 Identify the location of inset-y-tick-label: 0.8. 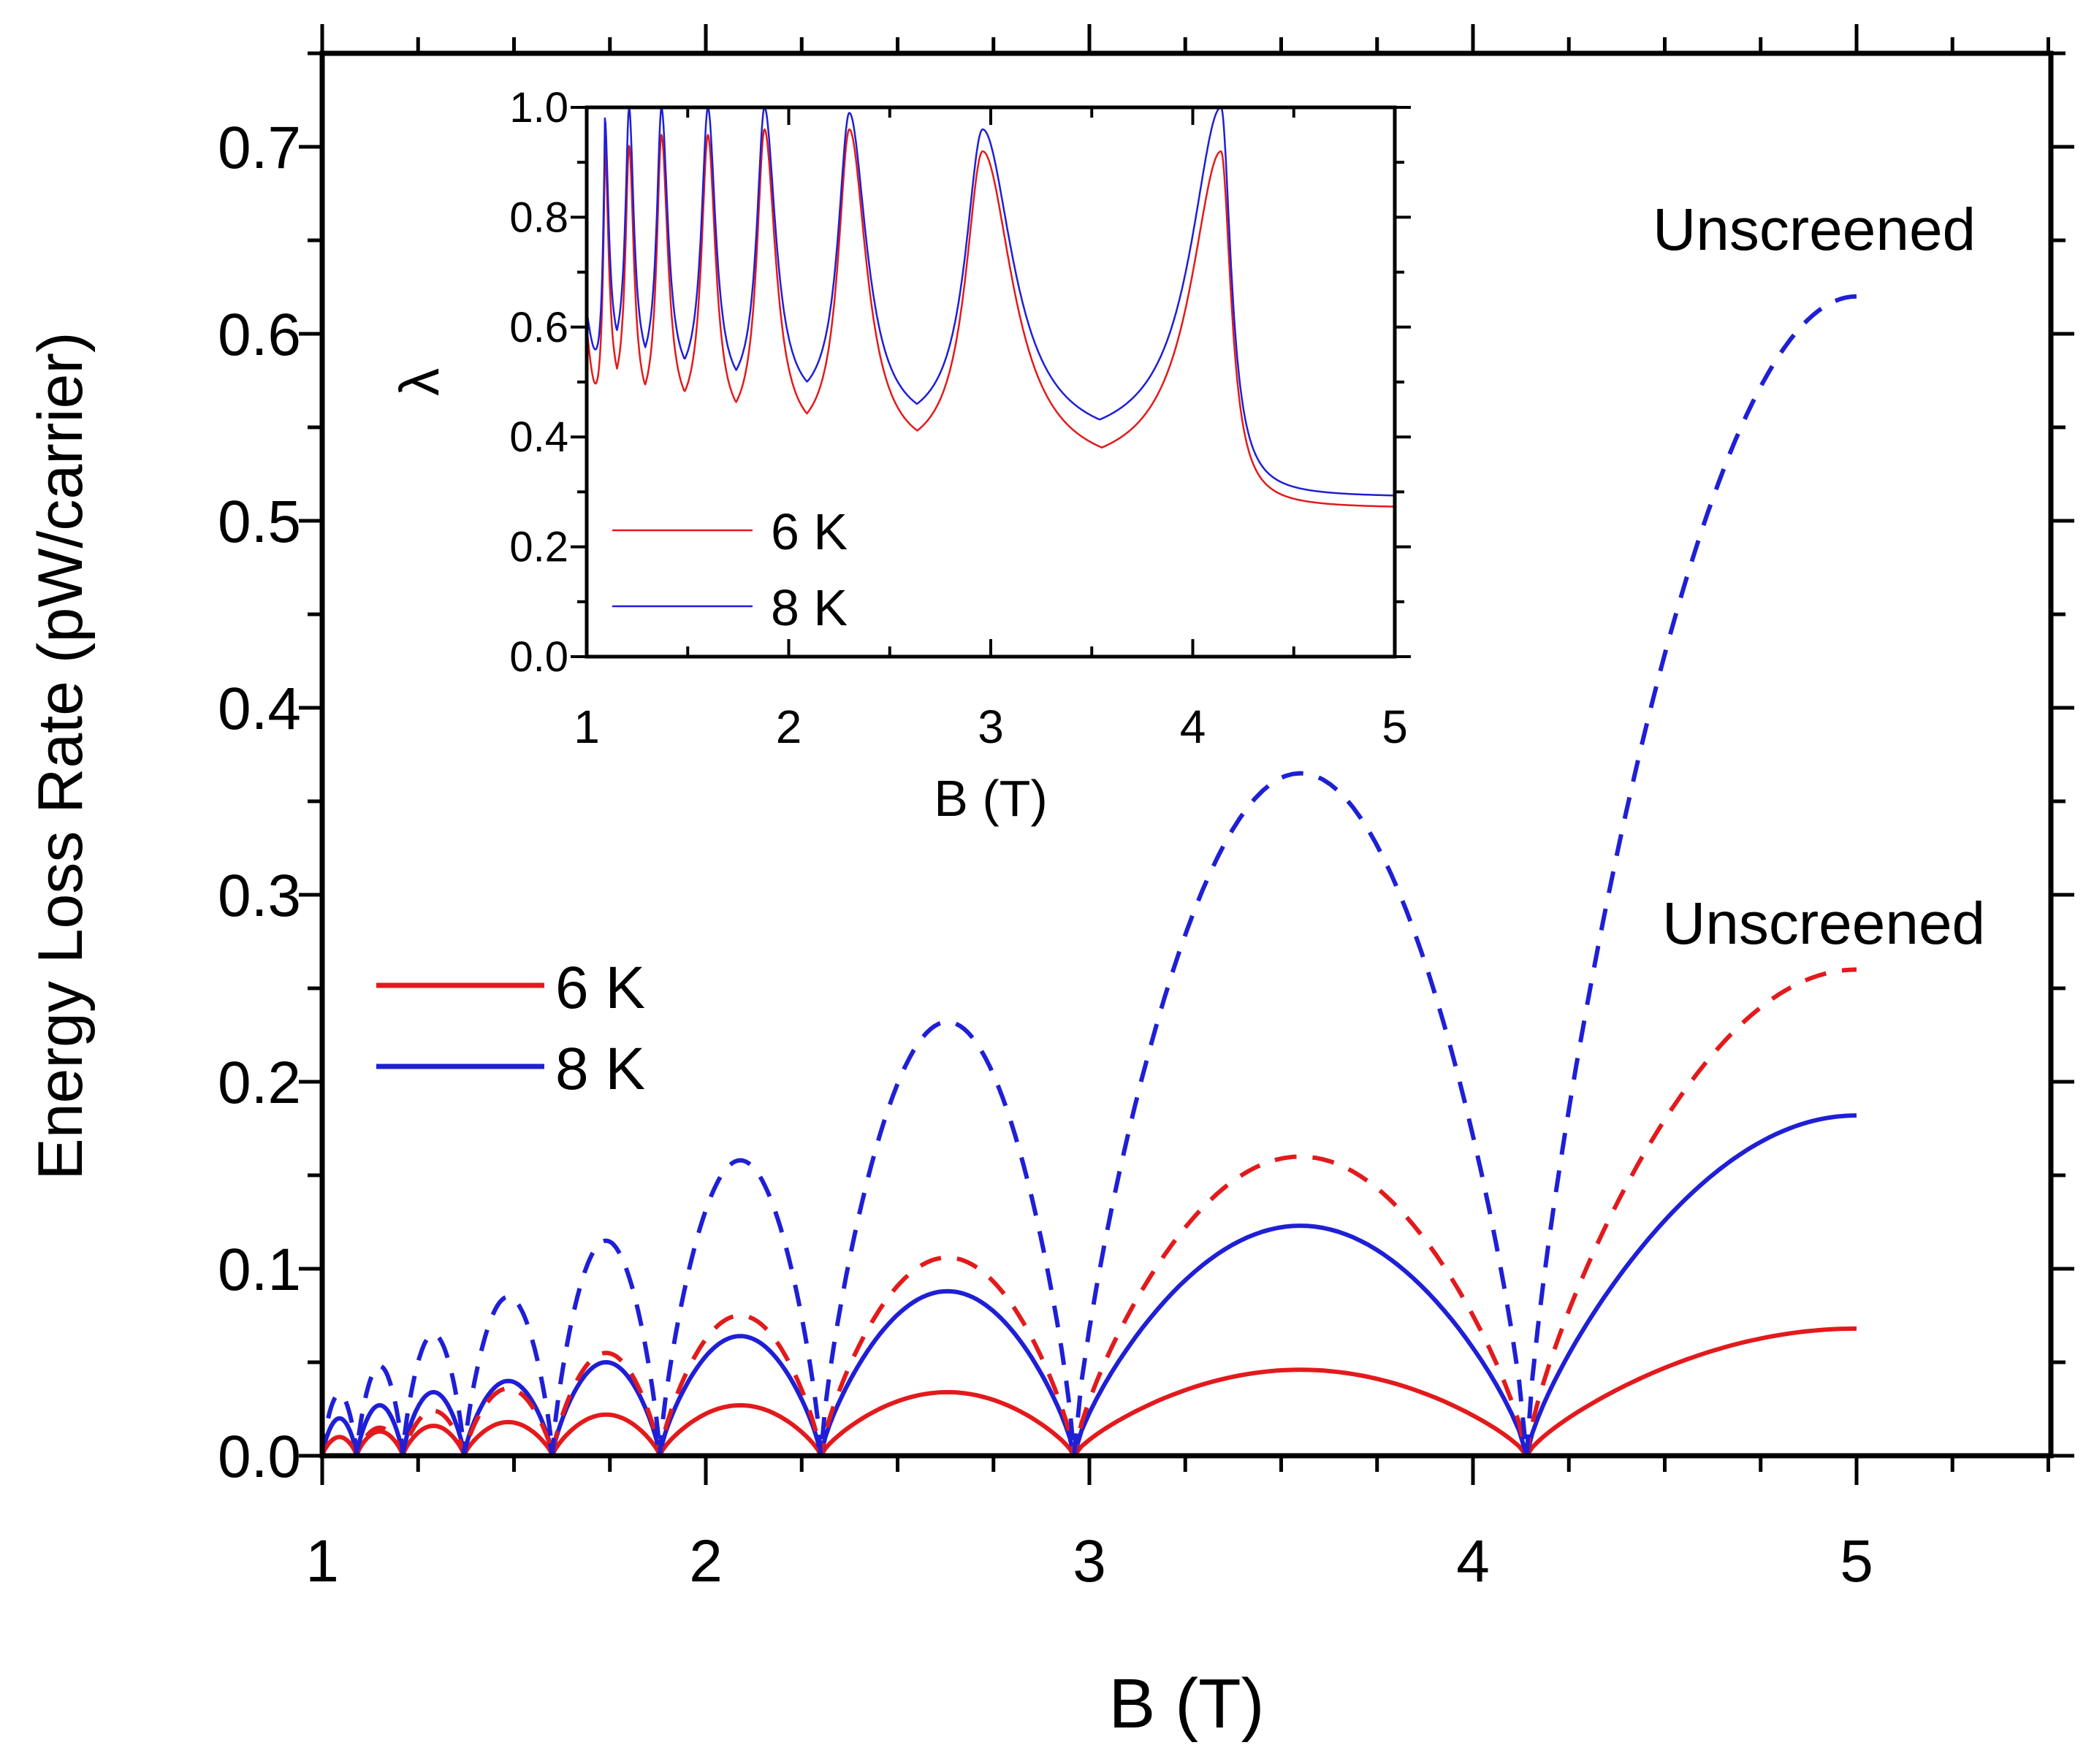
(538, 218).